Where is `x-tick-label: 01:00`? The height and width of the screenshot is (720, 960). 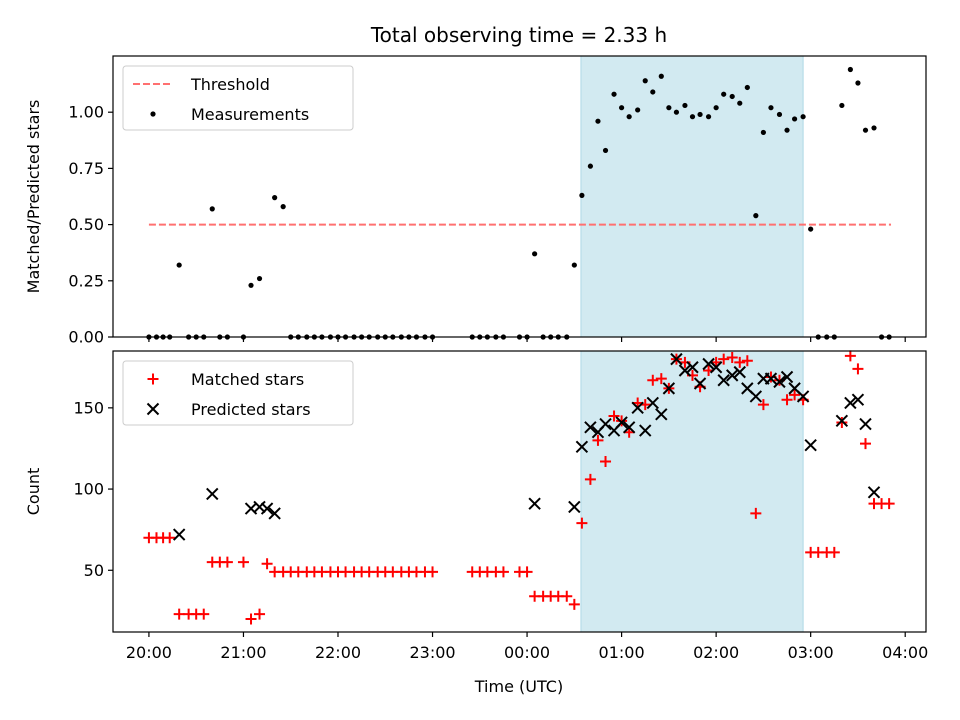
x-tick-label: 01:00 is located at coordinates (622, 652).